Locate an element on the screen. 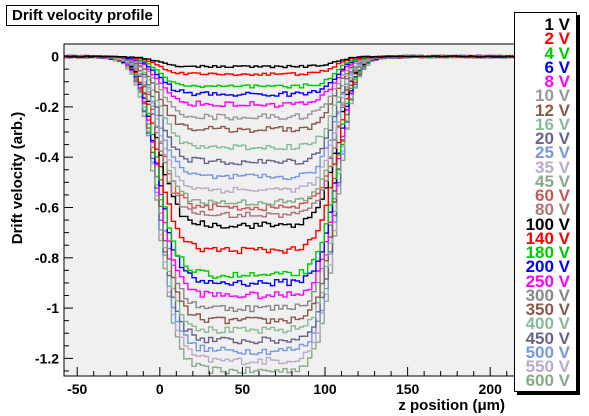  legend-entry: 8 V is located at coordinates (557, 81).